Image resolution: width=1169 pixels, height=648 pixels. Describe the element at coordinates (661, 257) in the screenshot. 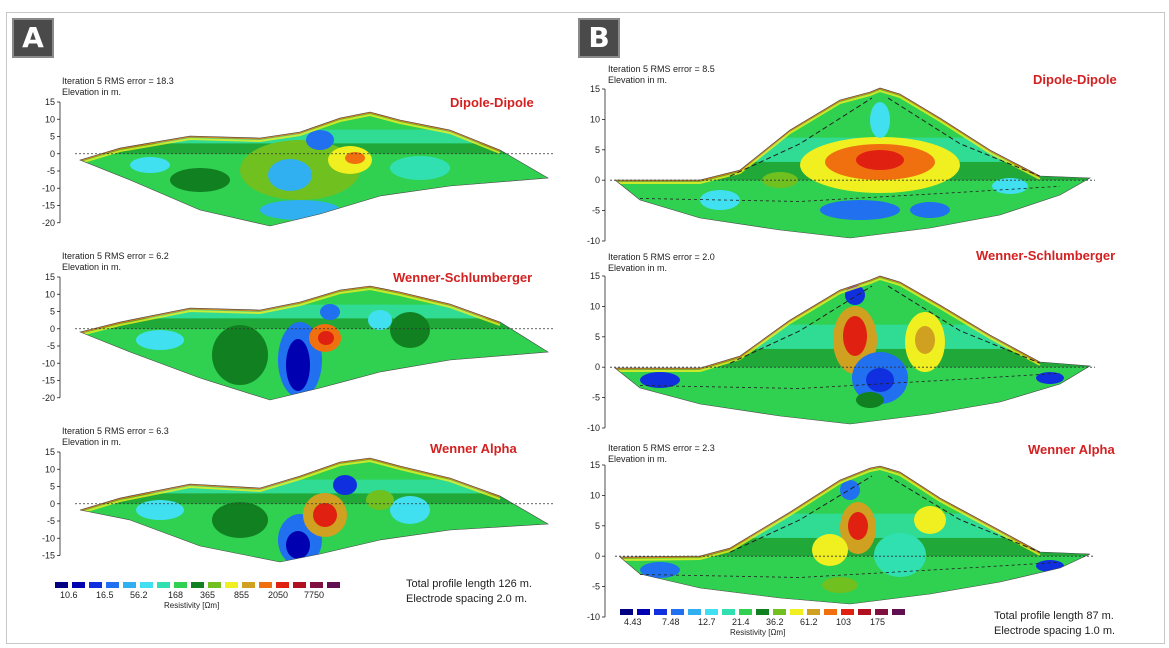

I see `b2-iteration: Iteration 5 RMS error = 2.0` at that location.